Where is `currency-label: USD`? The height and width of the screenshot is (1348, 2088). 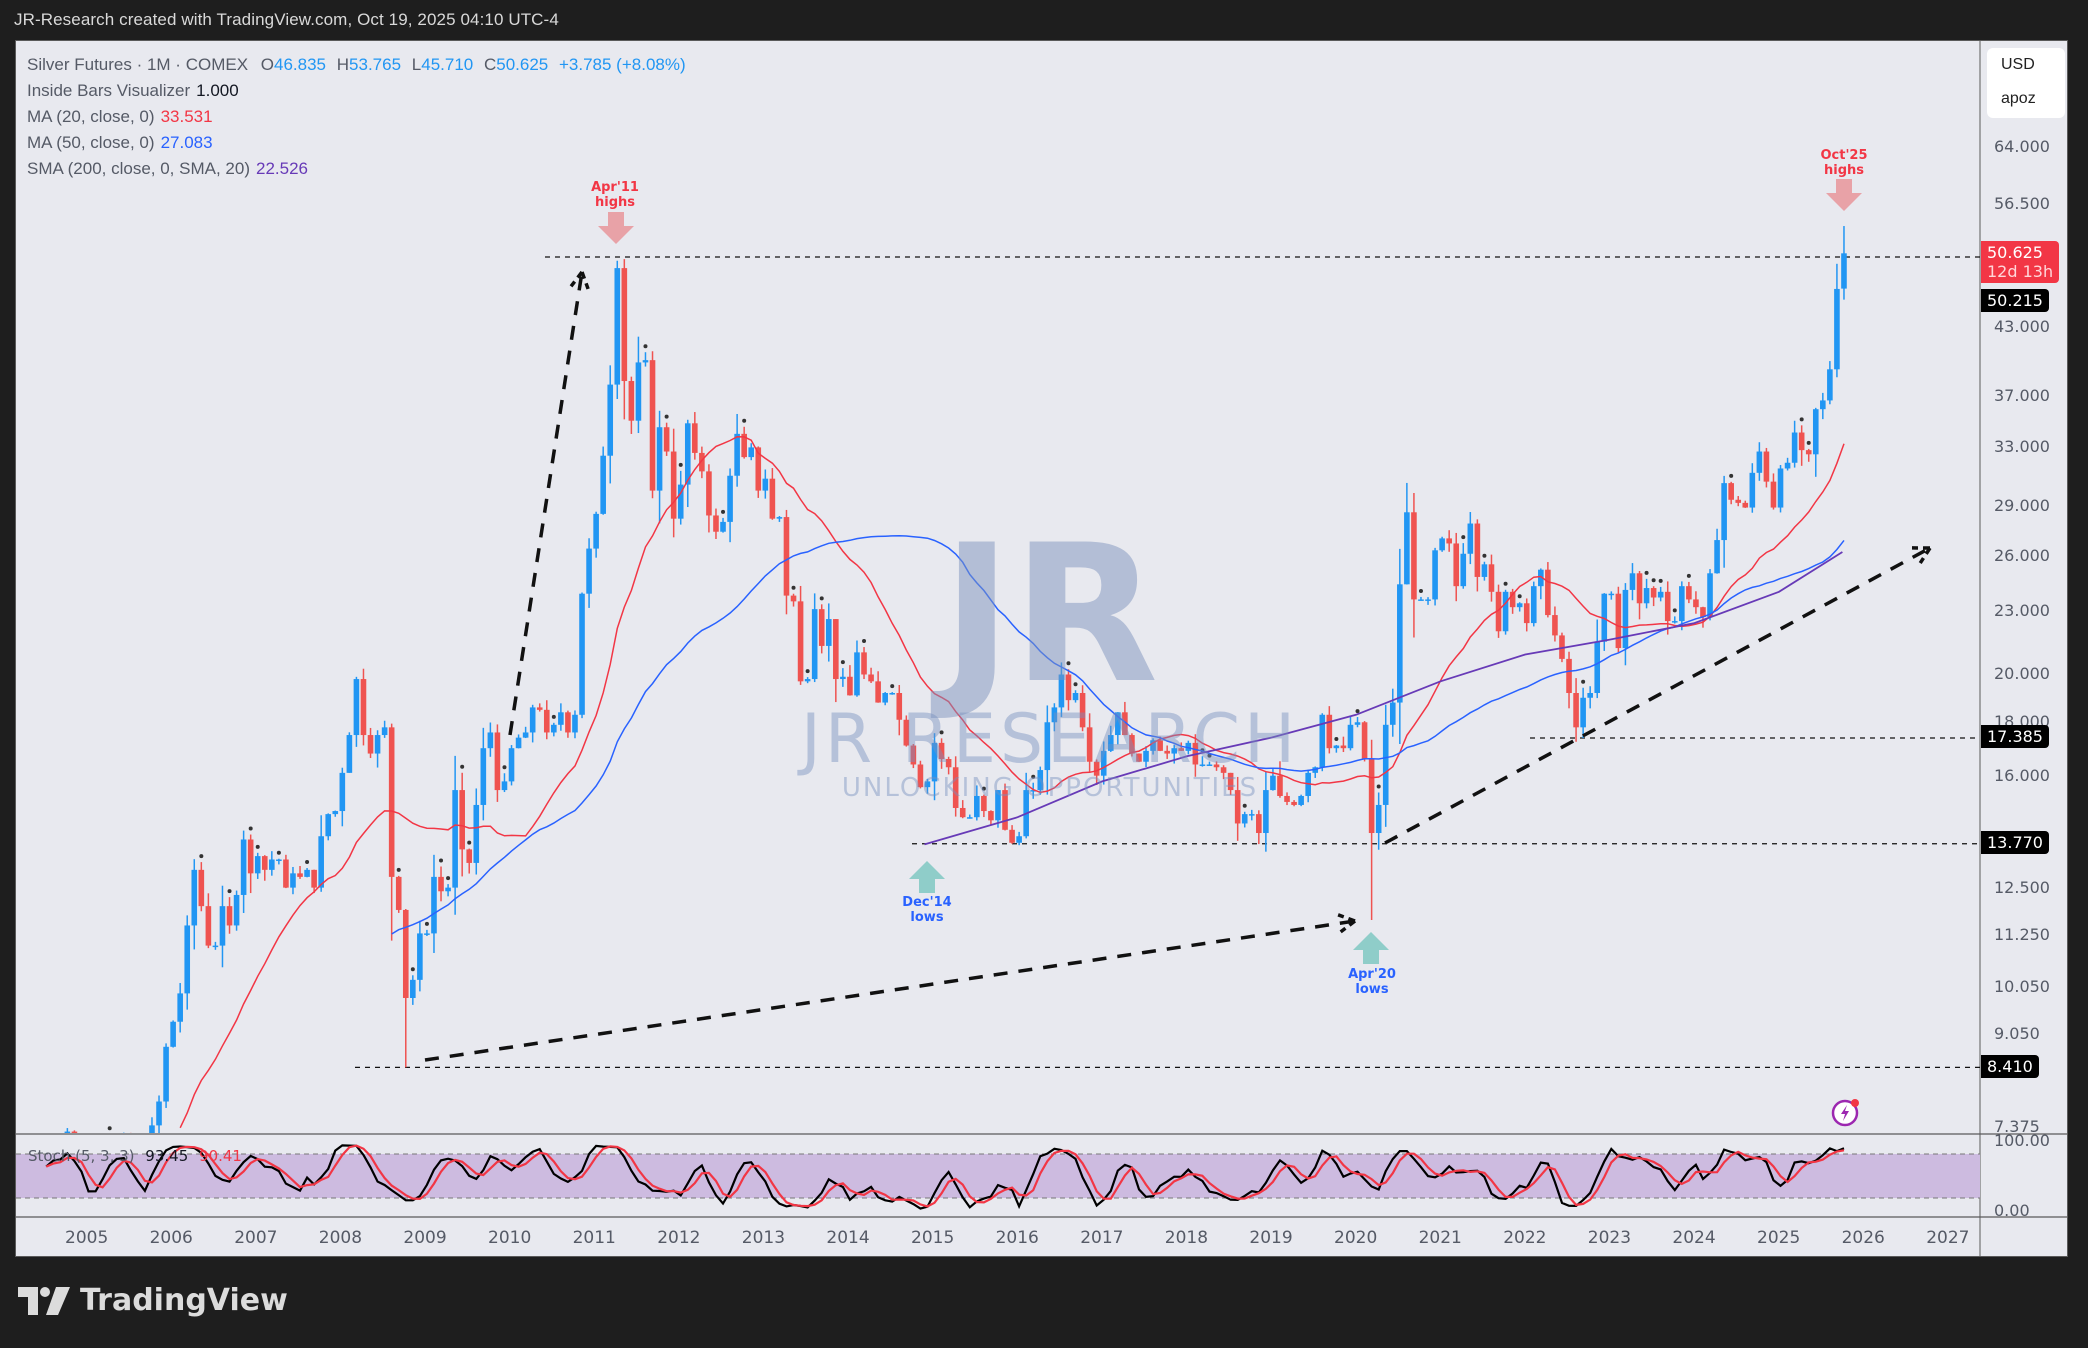
currency-label: USD is located at coordinates (2018, 64).